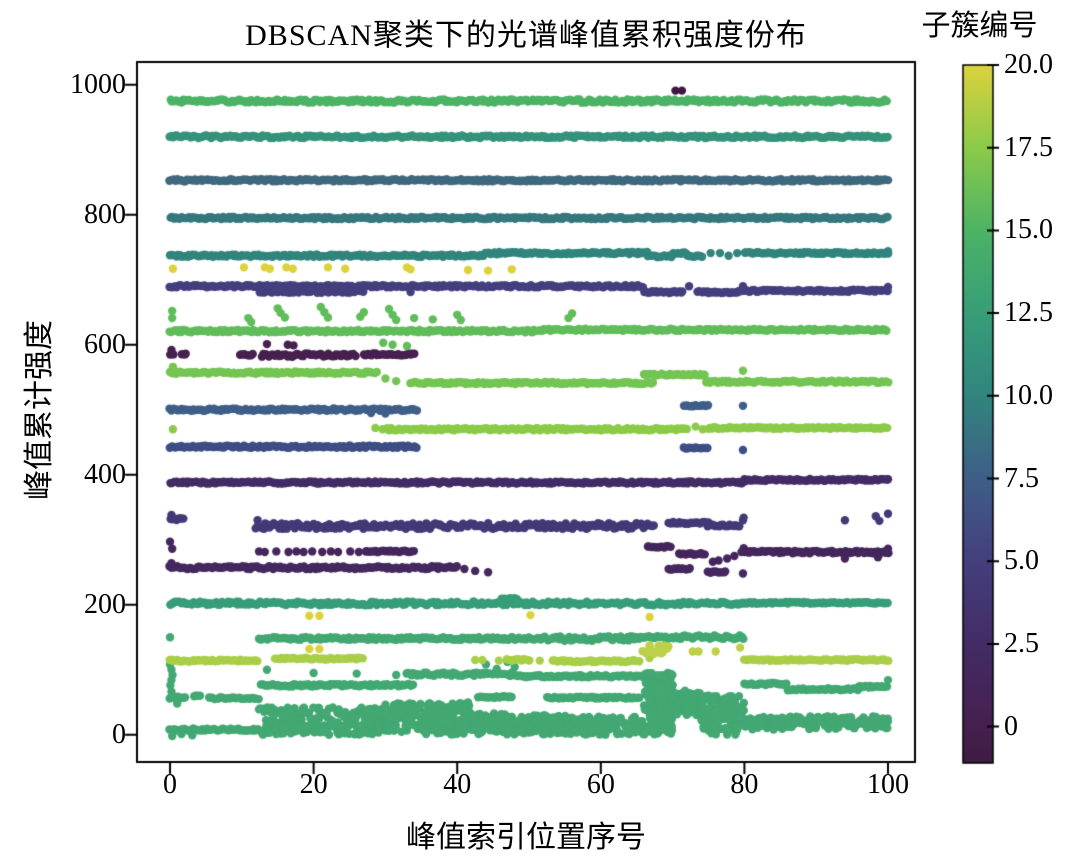 This screenshot has height=859, width=1069. Describe the element at coordinates (744, 784) in the screenshot. I see `x-tick-label: 80` at that location.